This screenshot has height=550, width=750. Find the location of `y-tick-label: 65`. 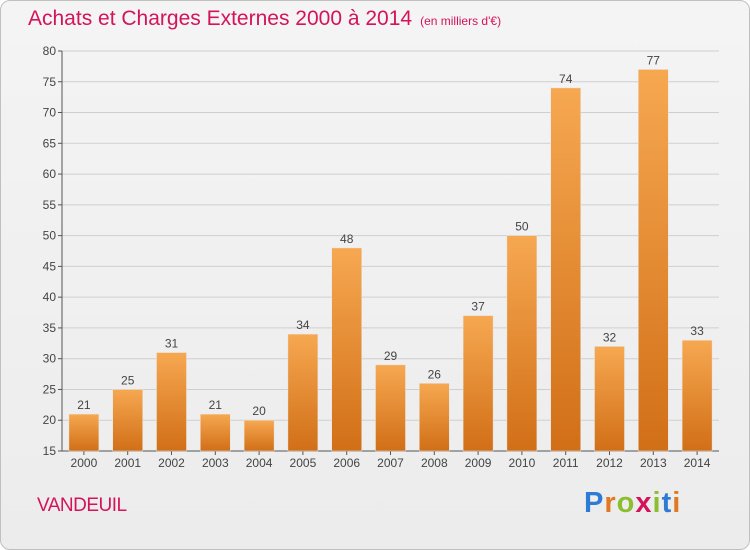

y-tick-label: 65 is located at coordinates (50, 143).